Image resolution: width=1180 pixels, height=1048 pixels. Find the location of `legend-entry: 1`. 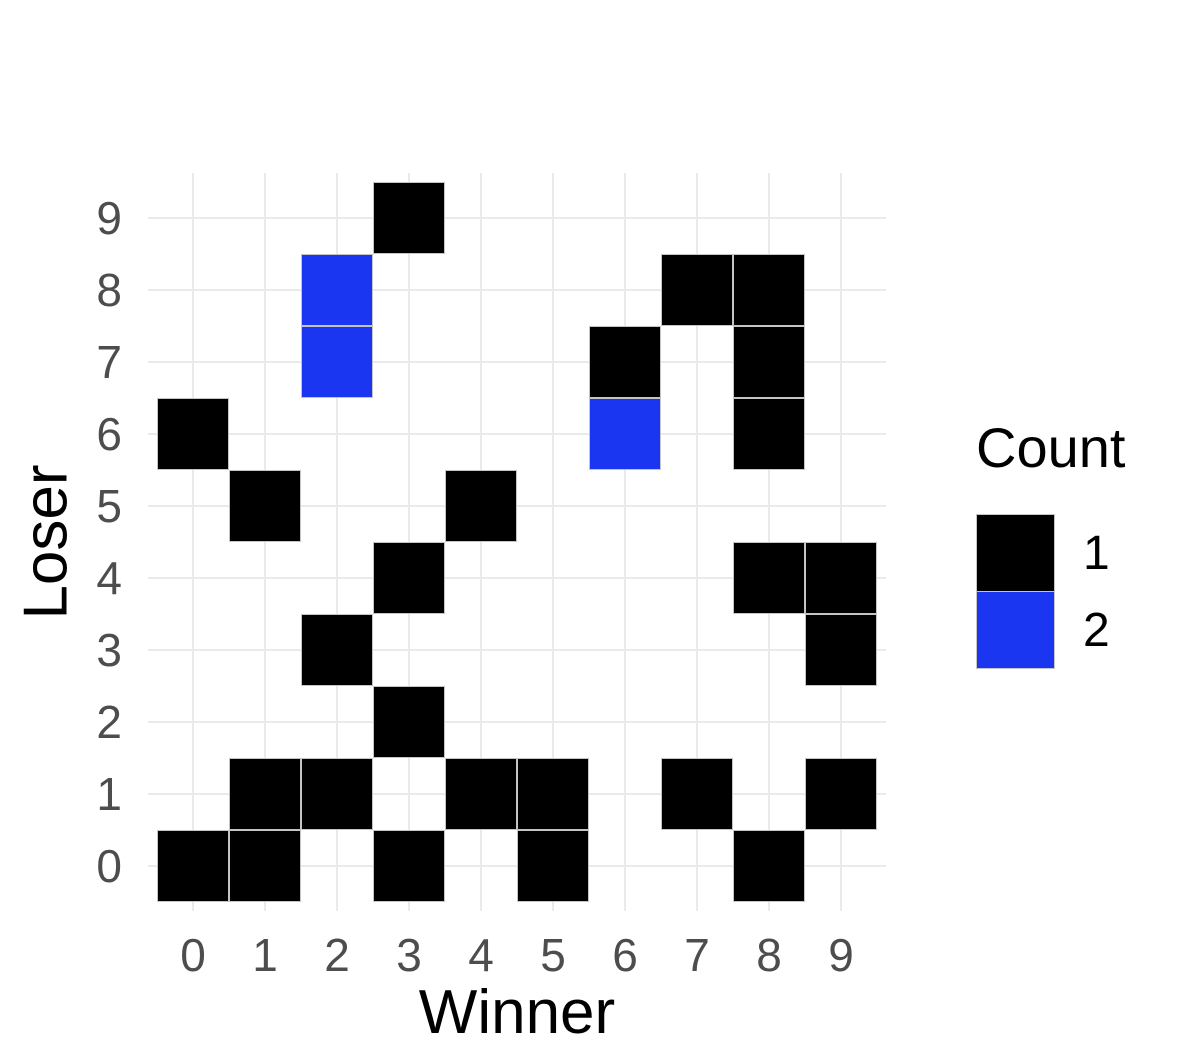

legend-entry: 1 is located at coordinates (1076, 553).